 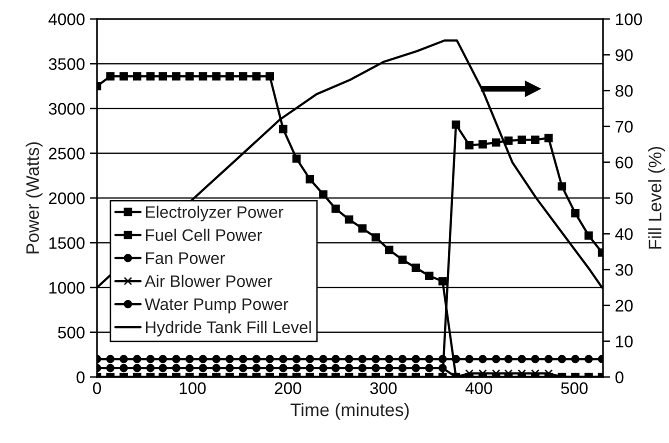 I want to click on y2-tick-label: 30, so click(x=624, y=270).